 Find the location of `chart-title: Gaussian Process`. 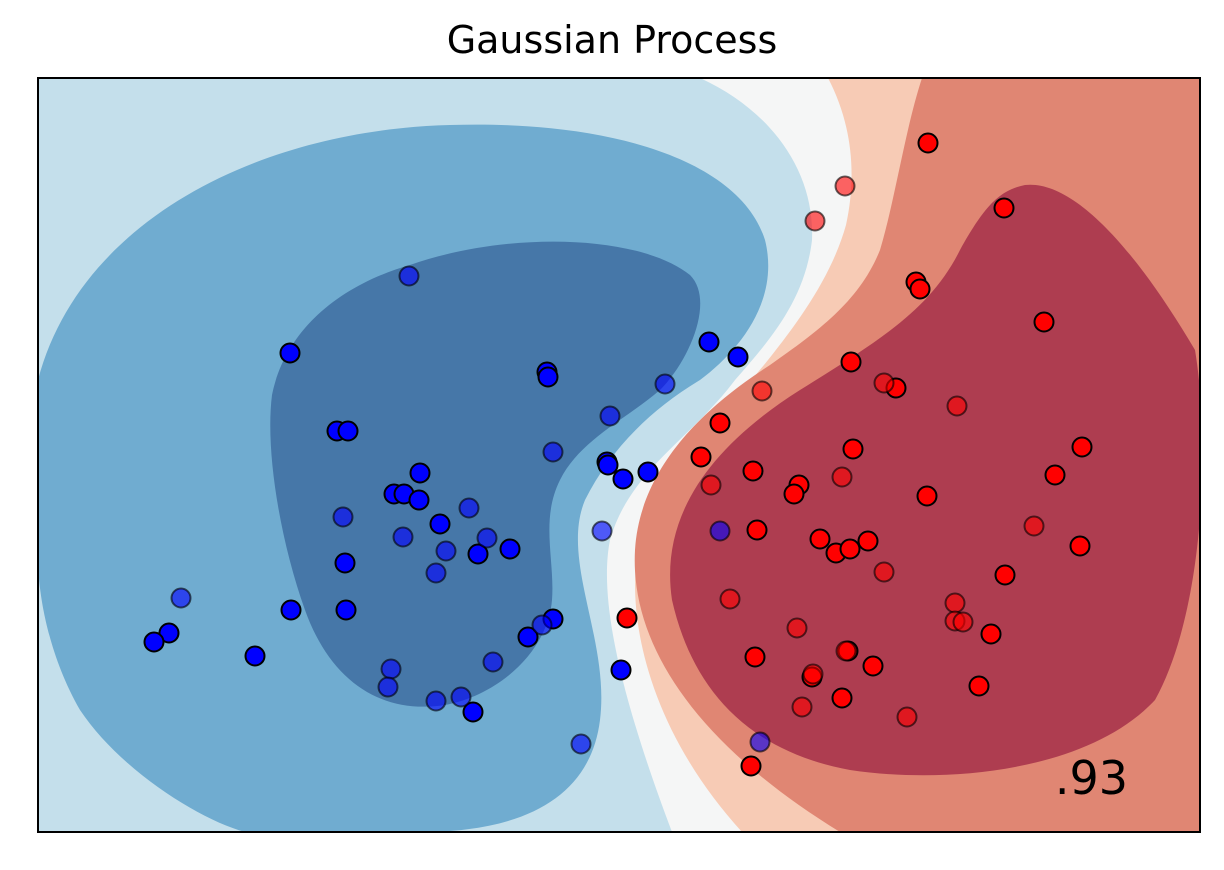

chart-title: Gaussian Process is located at coordinates (612, 40).